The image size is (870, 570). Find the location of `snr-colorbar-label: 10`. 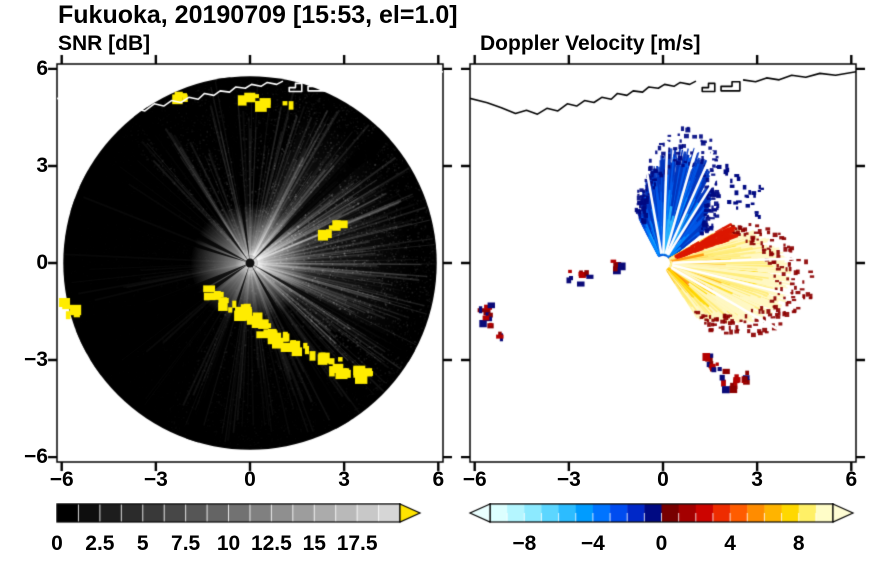

snr-colorbar-label: 10 is located at coordinates (228, 543).